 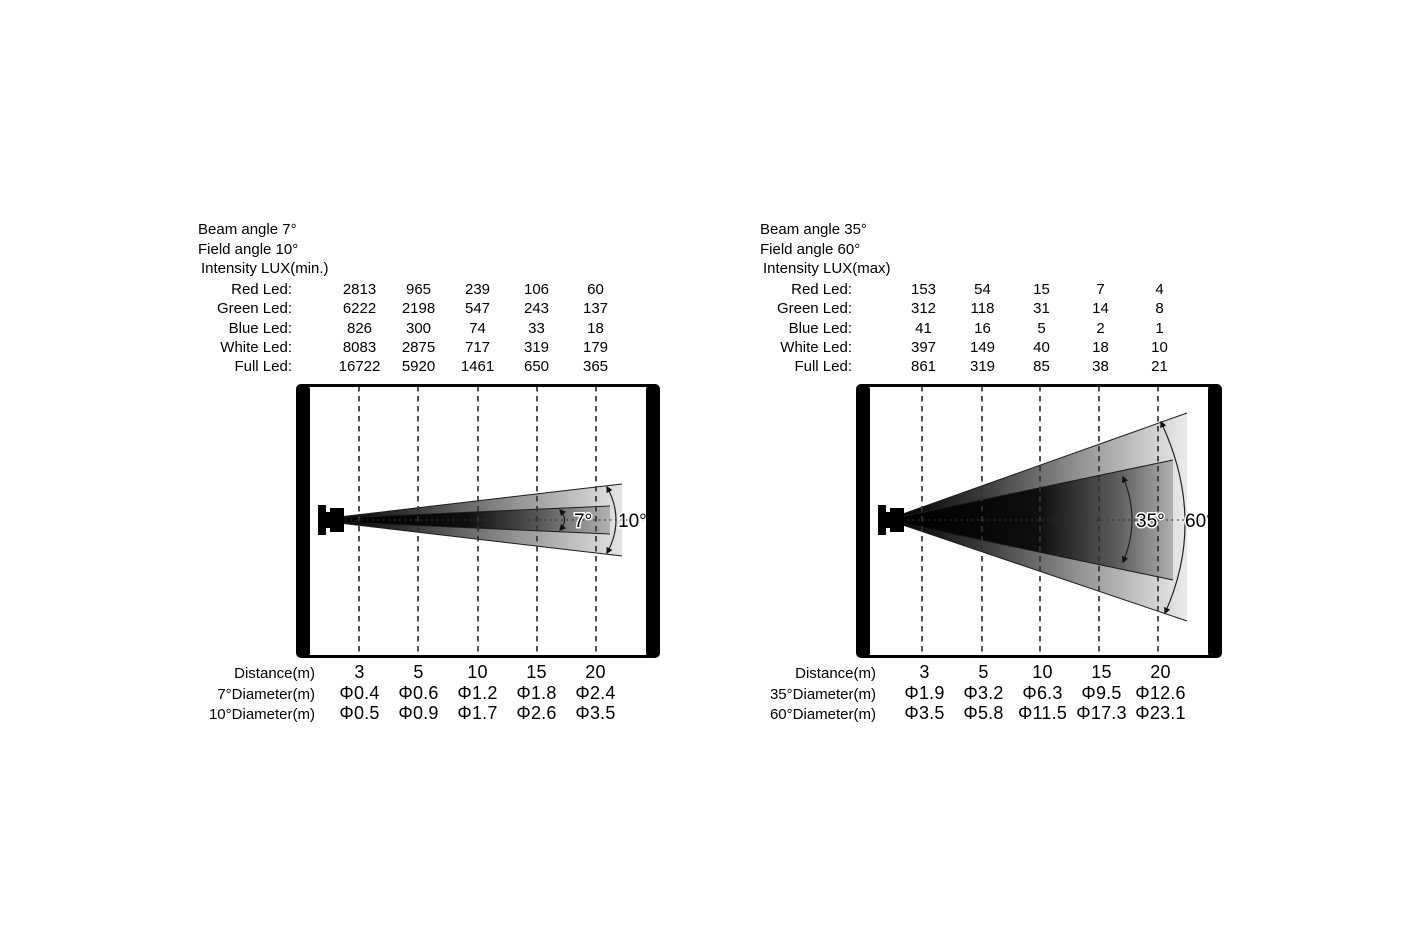 What do you see at coordinates (477, 347) in the screenshot?
I see `led-value: 717` at bounding box center [477, 347].